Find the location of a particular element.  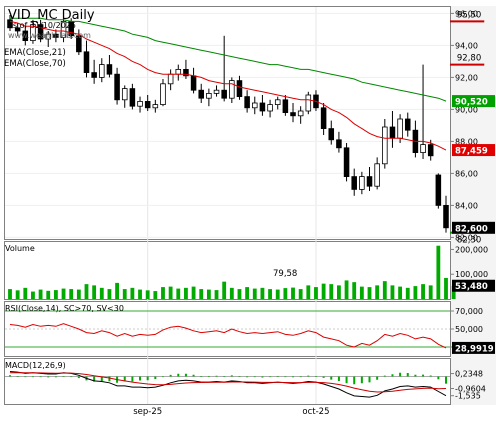

right-axis-background is located at coordinates (473, 205).